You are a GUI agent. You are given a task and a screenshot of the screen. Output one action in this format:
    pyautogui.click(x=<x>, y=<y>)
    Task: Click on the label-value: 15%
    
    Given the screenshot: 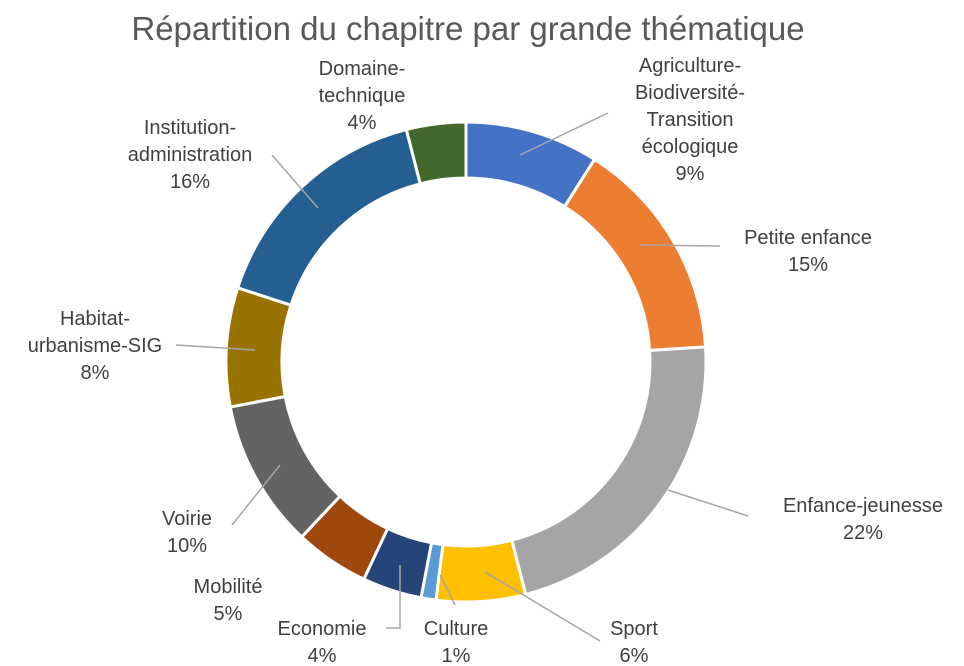 What is the action you would take?
    pyautogui.click(x=808, y=265)
    